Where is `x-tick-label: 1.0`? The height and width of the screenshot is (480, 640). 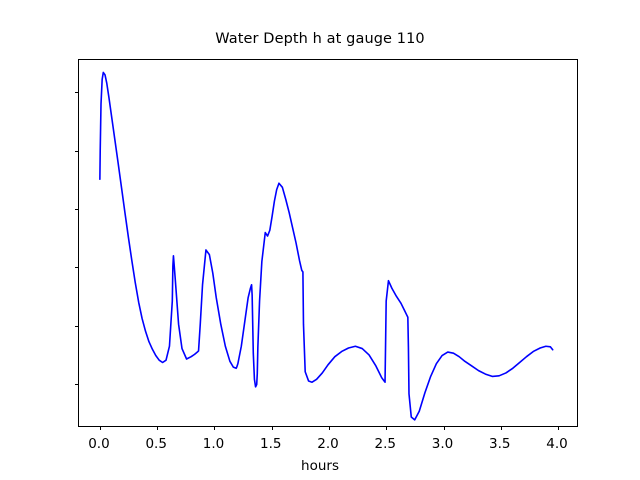 x-tick-label: 1.0 is located at coordinates (213, 444).